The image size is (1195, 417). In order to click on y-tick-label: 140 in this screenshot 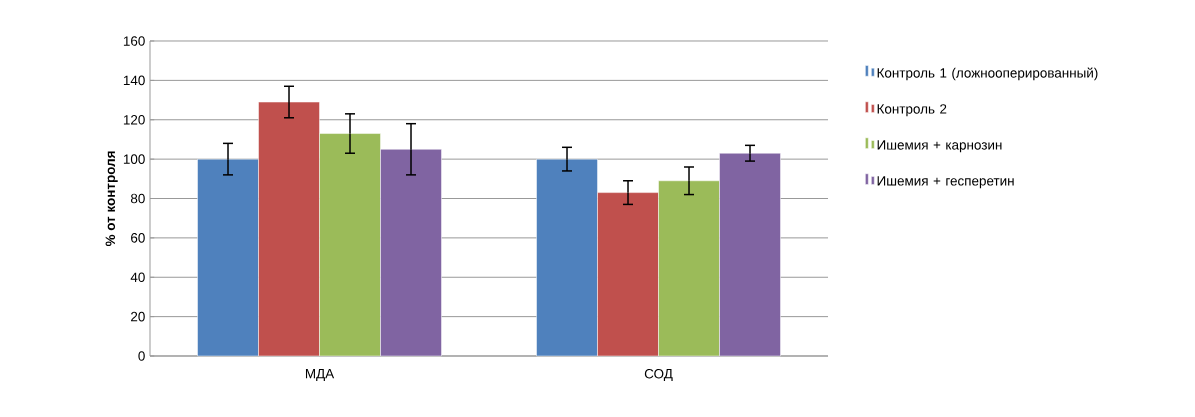, I will do `click(134, 80)`.